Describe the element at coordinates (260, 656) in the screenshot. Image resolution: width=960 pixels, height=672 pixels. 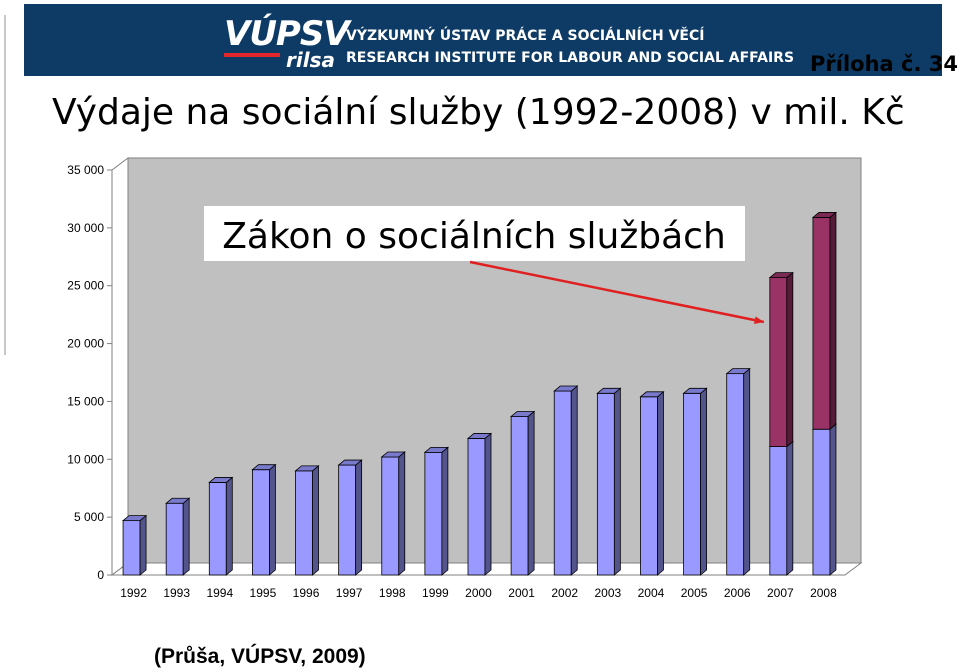
I see `source-citation: (Průša, VÚPSV, 2009)` at that location.